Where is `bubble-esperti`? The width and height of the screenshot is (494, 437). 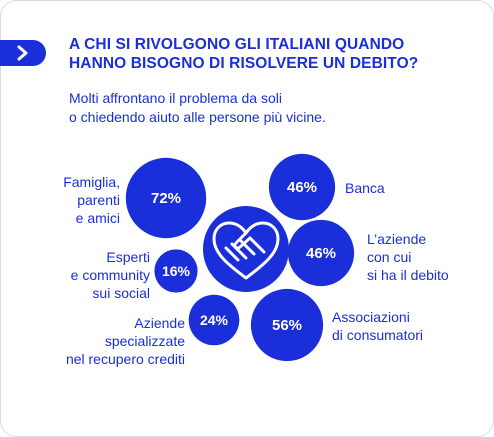
bubble-esperti is located at coordinates (176, 271).